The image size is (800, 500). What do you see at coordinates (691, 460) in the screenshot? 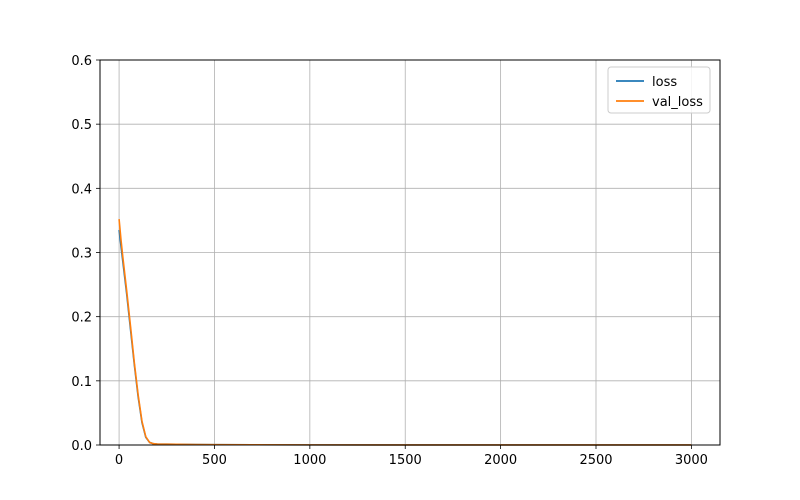
I see `x-tick-label: 3000` at bounding box center [691, 460].